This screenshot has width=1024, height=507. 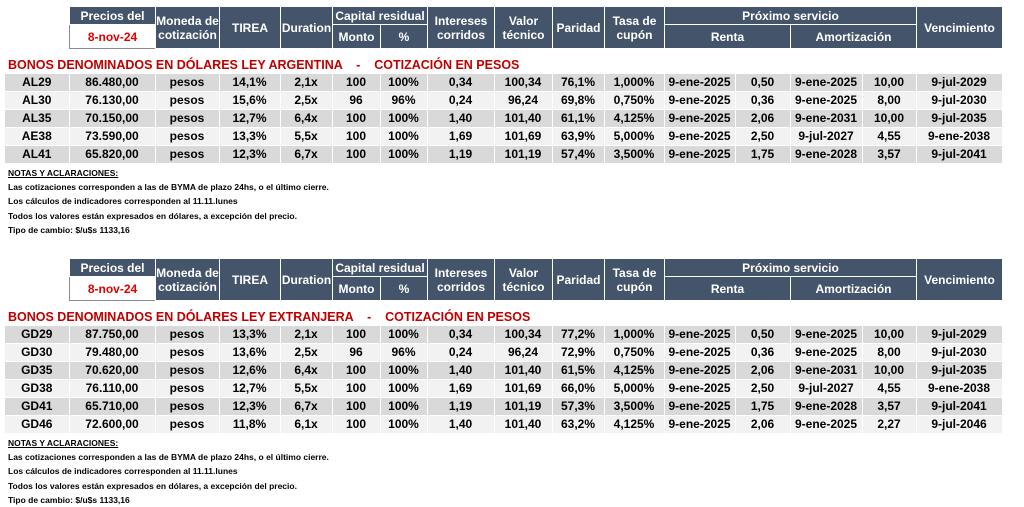 I want to click on cell-duration: 5,5x, so click(x=306, y=388).